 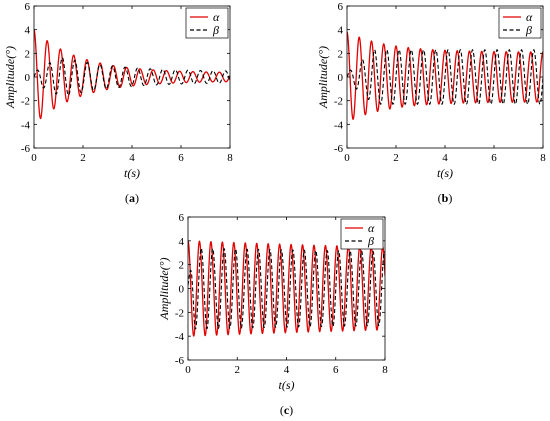 I want to click on panel-caption: (b), so click(x=445, y=198).